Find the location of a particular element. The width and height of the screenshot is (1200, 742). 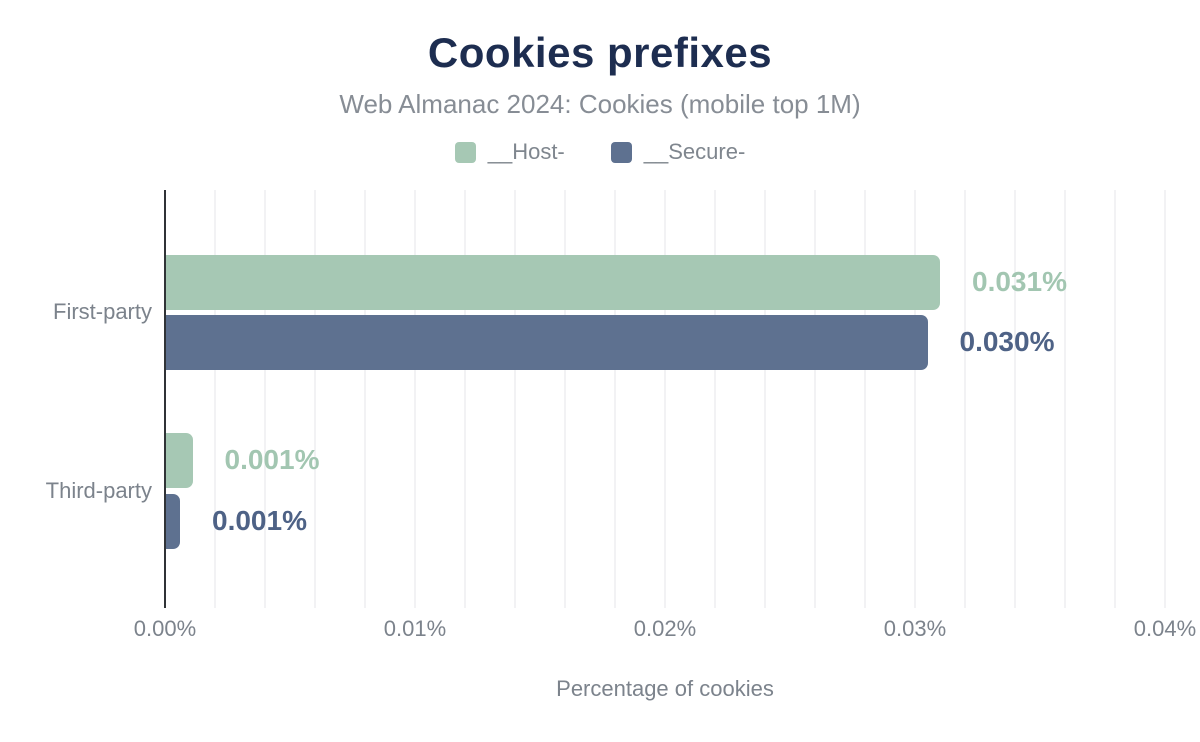

x-tick-label: 0.03% is located at coordinates (915, 628).